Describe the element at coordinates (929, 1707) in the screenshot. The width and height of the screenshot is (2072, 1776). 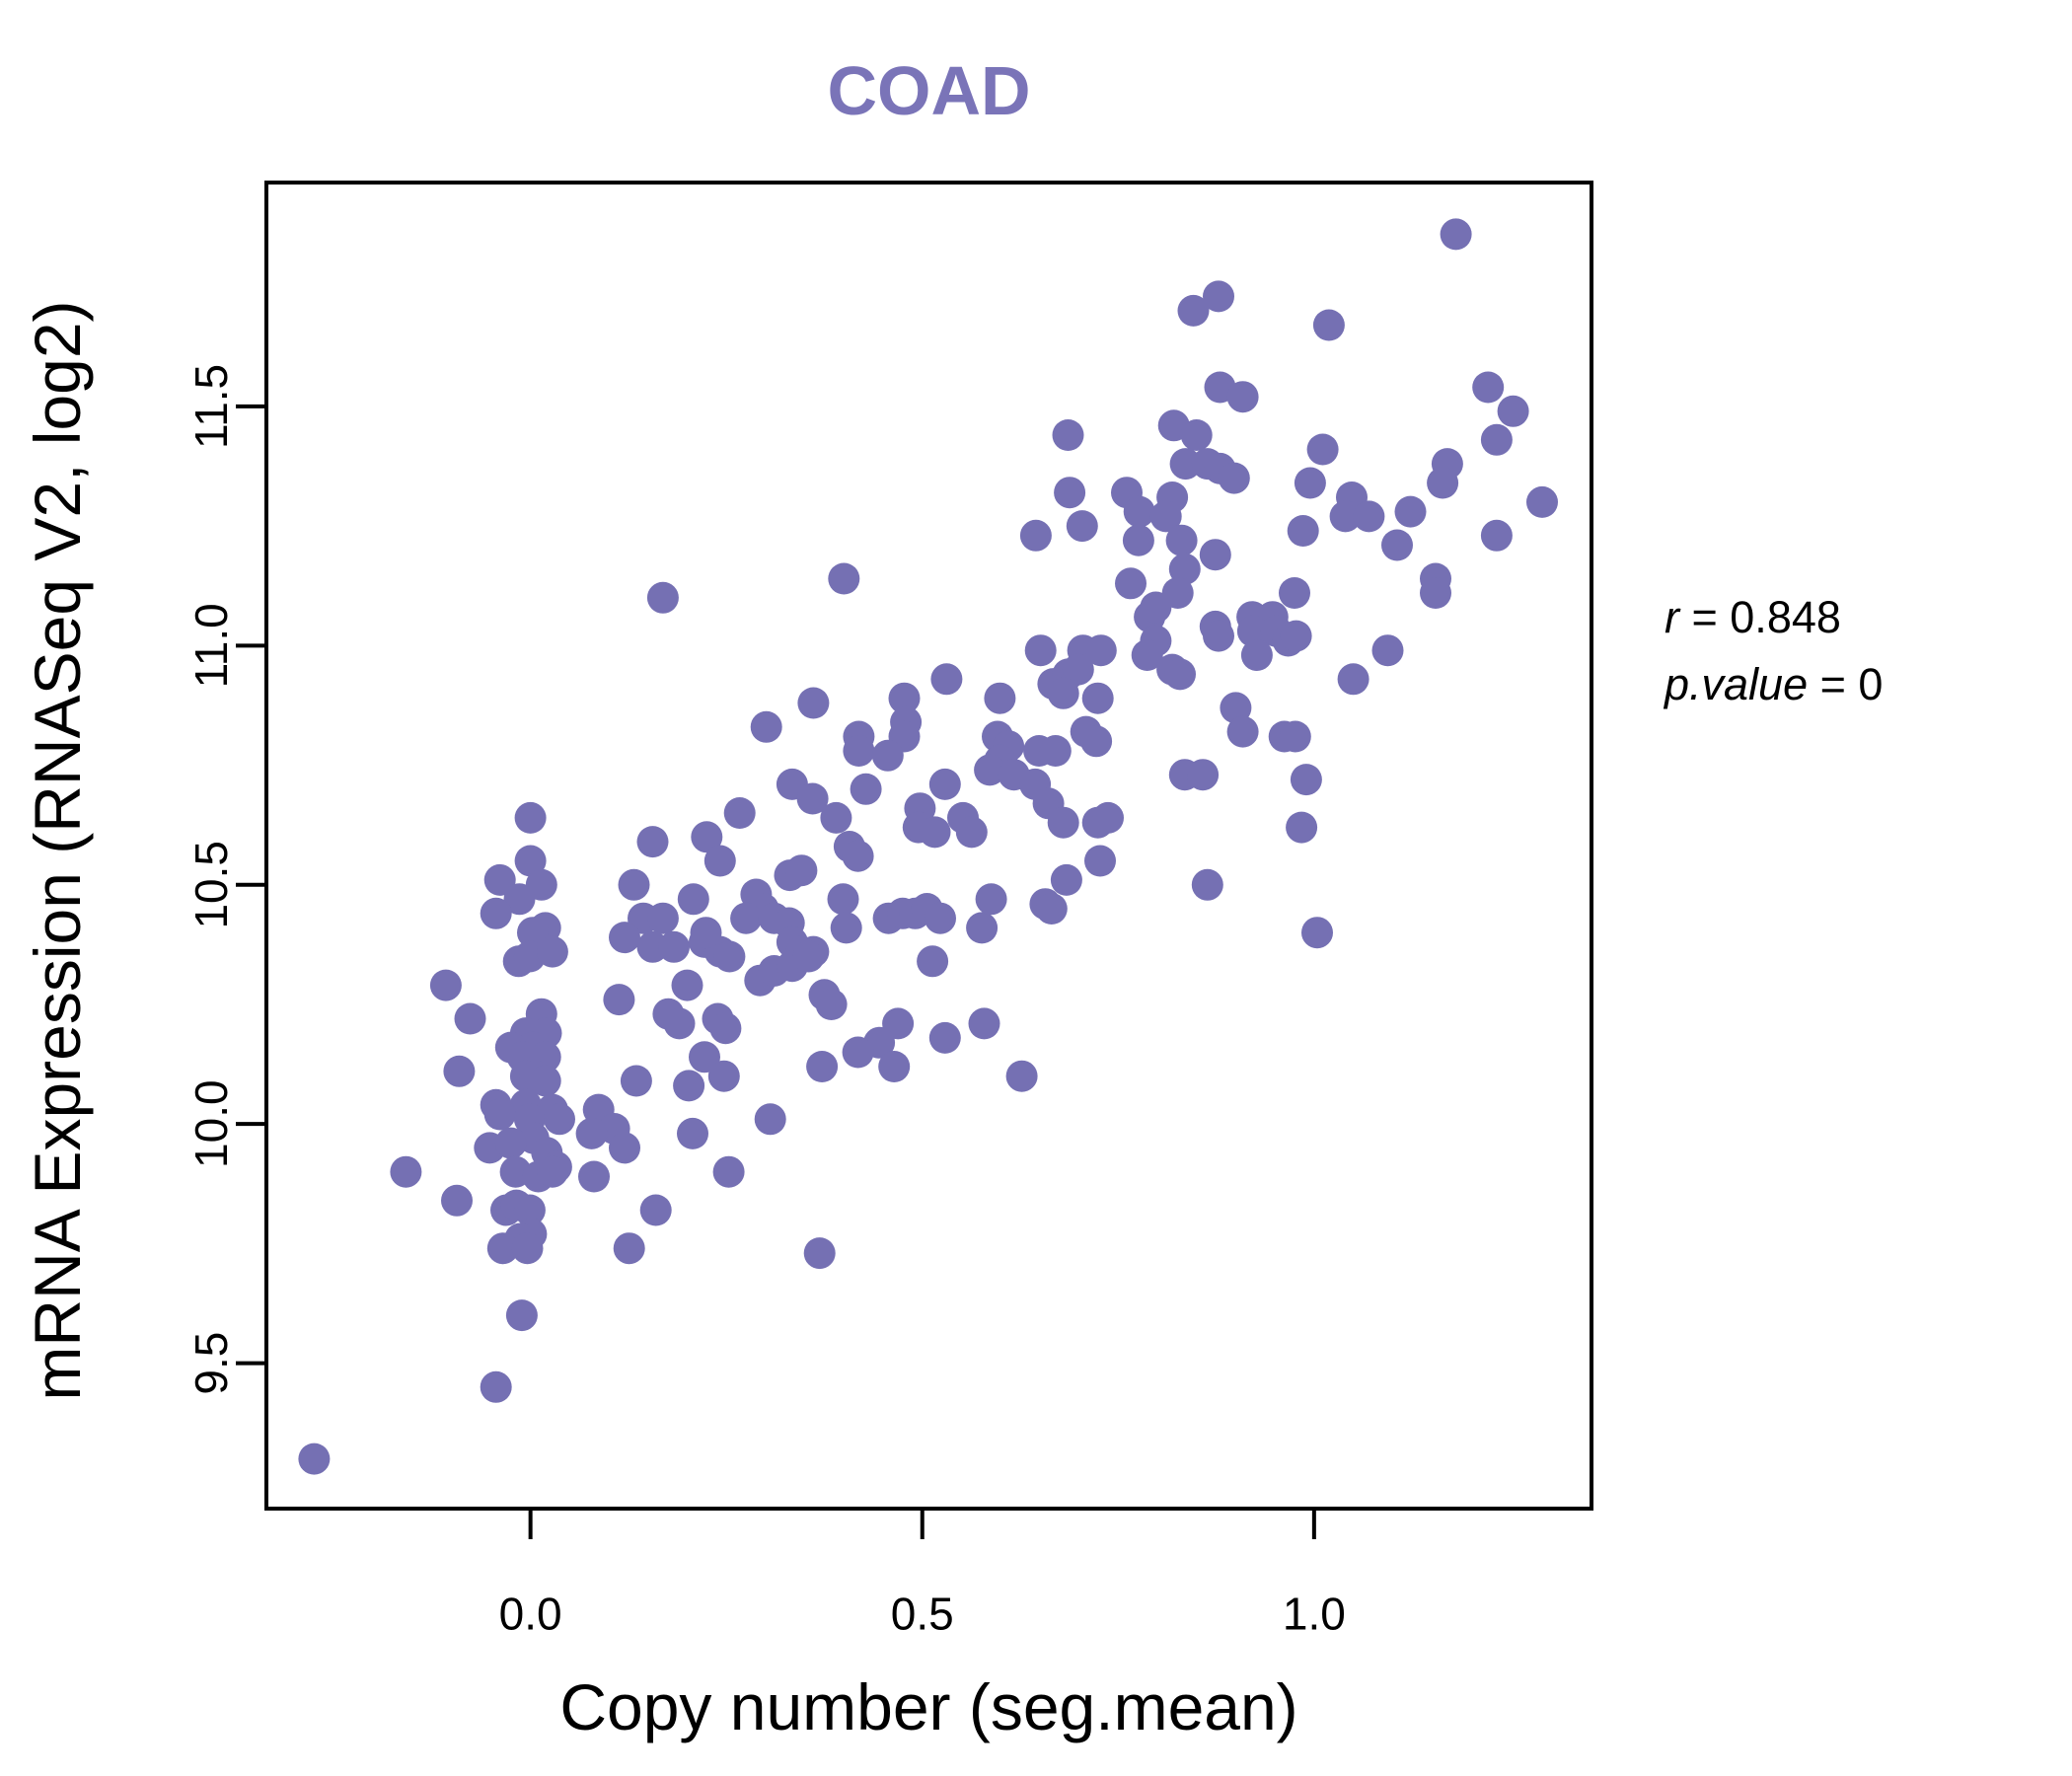
I see `x-axis-title: Copy number (seg.mean)` at that location.